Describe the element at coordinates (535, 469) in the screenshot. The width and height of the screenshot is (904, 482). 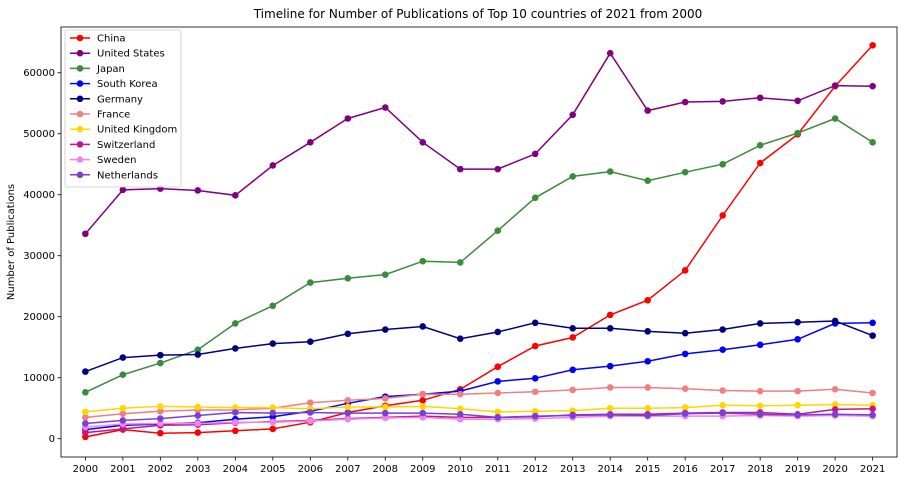
I see `x-tick-label: 2012` at that location.